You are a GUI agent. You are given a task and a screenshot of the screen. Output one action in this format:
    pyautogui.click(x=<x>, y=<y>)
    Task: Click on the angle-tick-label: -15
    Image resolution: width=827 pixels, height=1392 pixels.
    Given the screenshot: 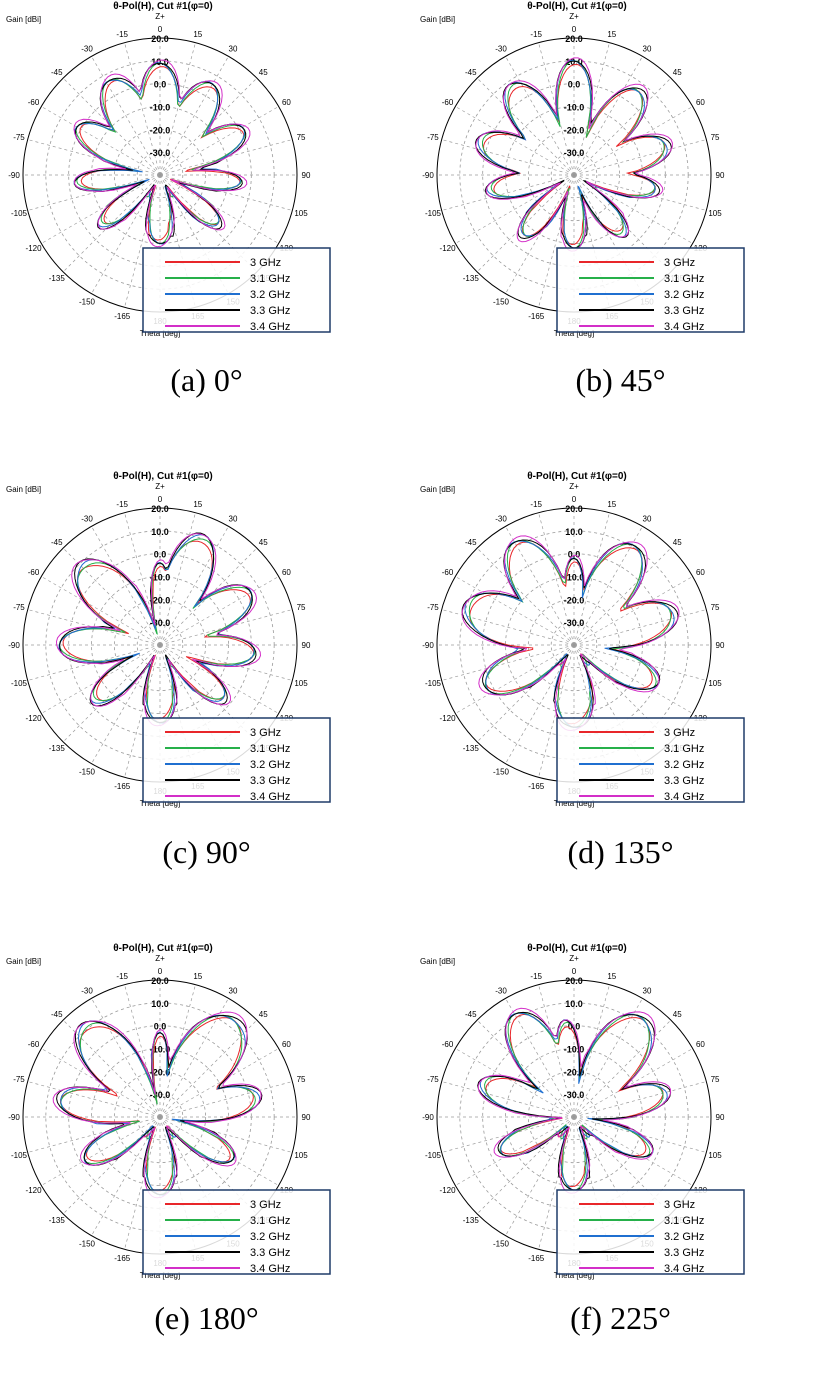 What is the action you would take?
    pyautogui.click(x=122, y=504)
    